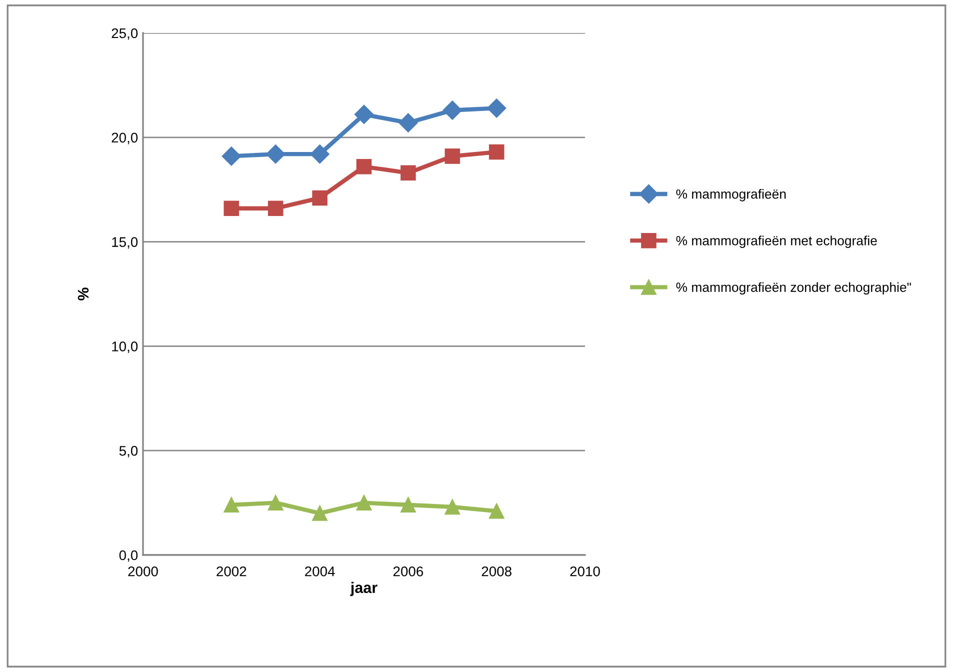  What do you see at coordinates (143, 571) in the screenshot?
I see `x-tick-label: 2000` at bounding box center [143, 571].